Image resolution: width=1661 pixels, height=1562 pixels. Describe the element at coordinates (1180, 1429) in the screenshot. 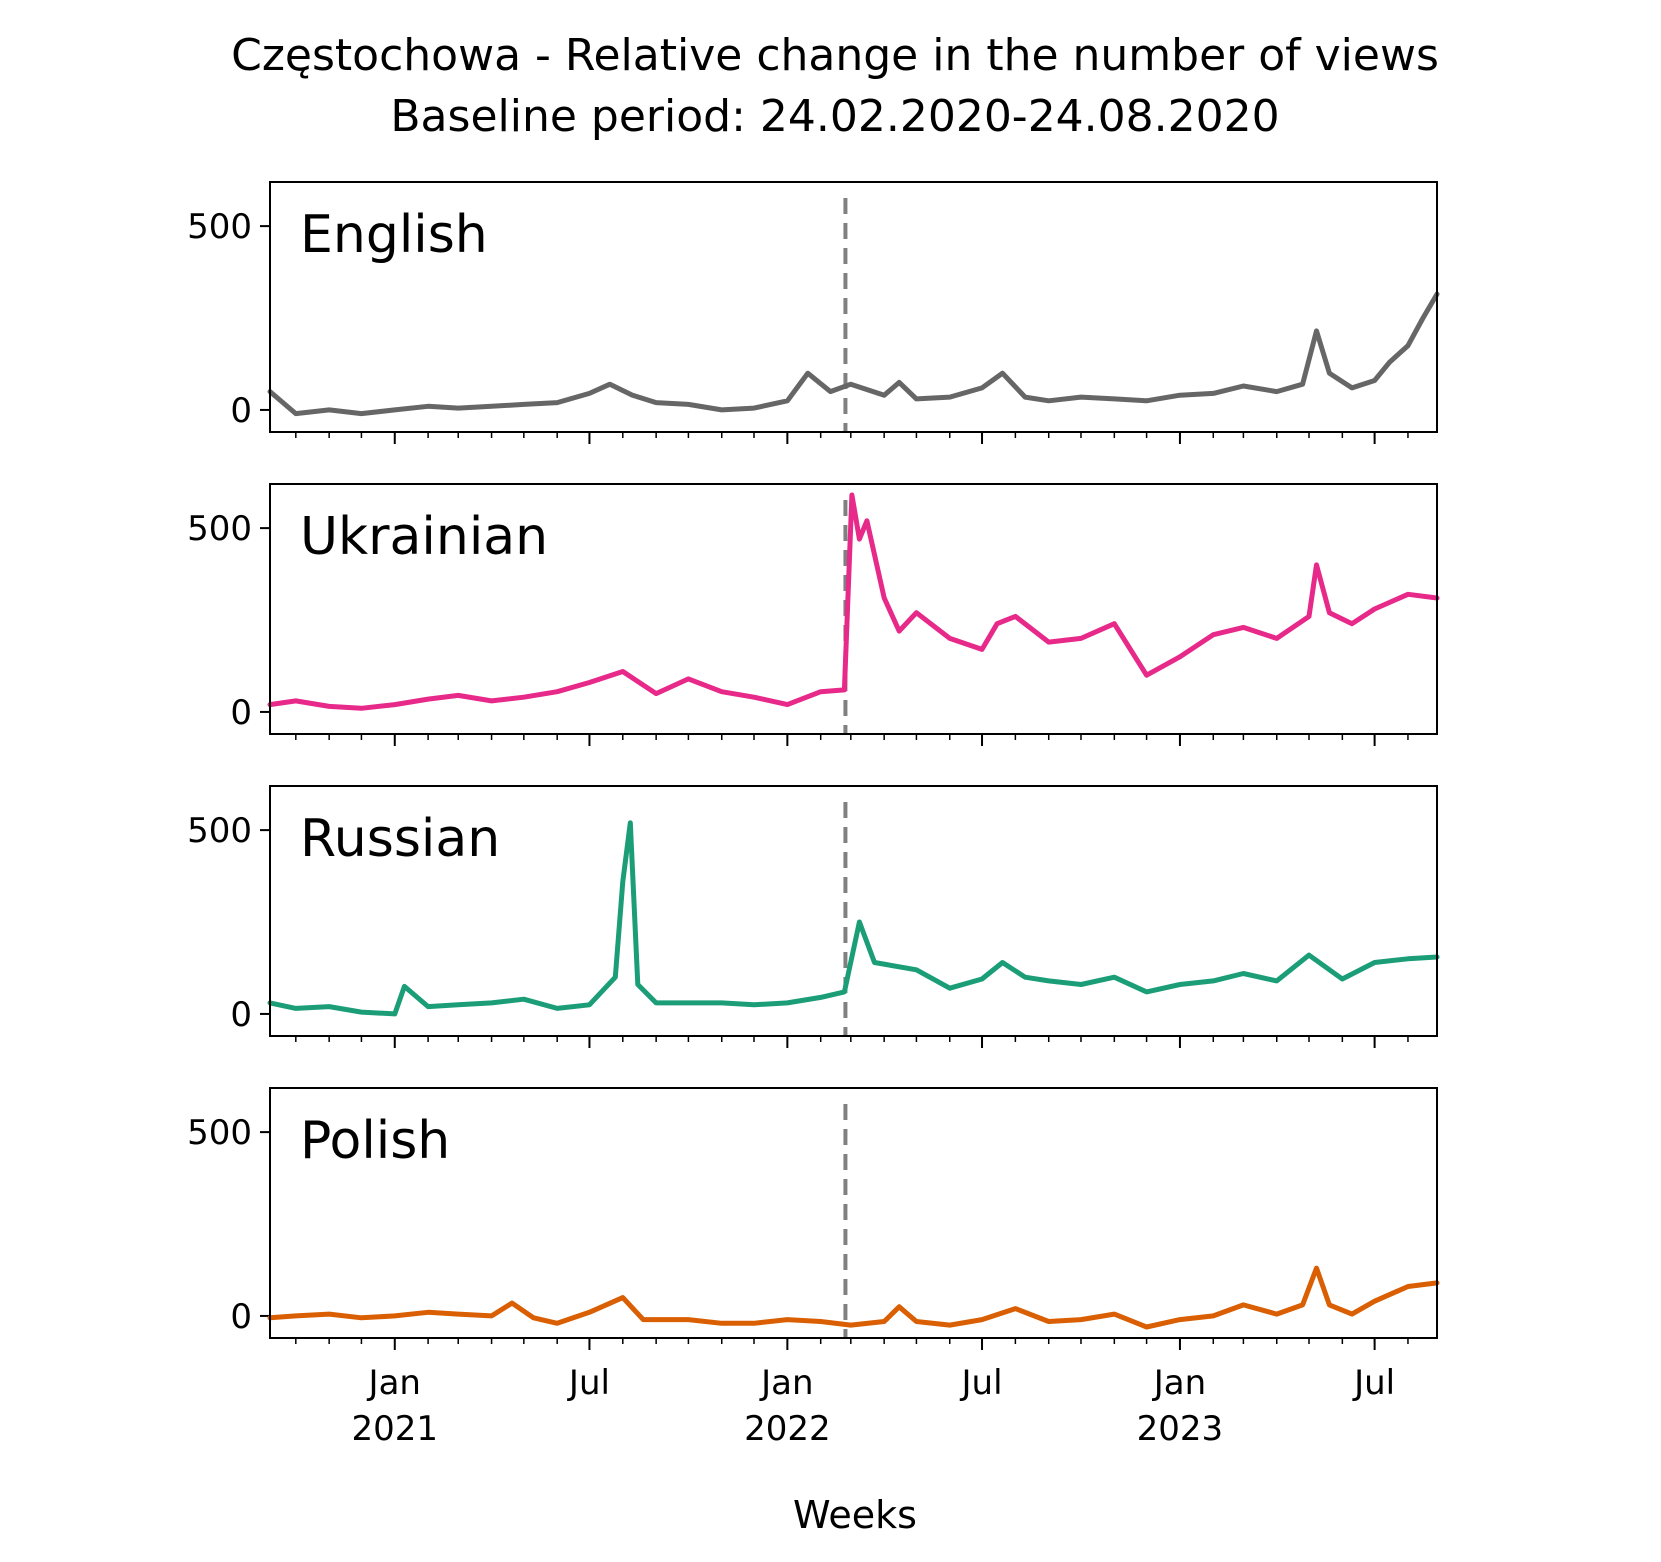

I see `x-tick-year: 2023` at that location.